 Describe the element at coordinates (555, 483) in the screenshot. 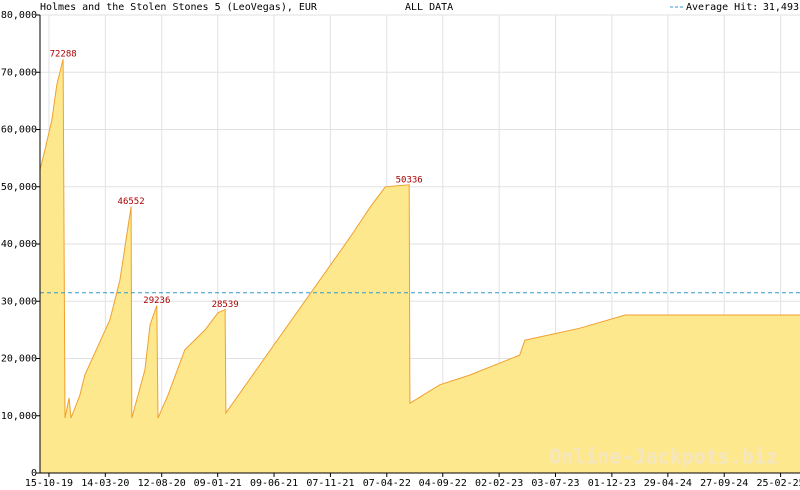

I see `x-tick-label: 03-07-23` at that location.